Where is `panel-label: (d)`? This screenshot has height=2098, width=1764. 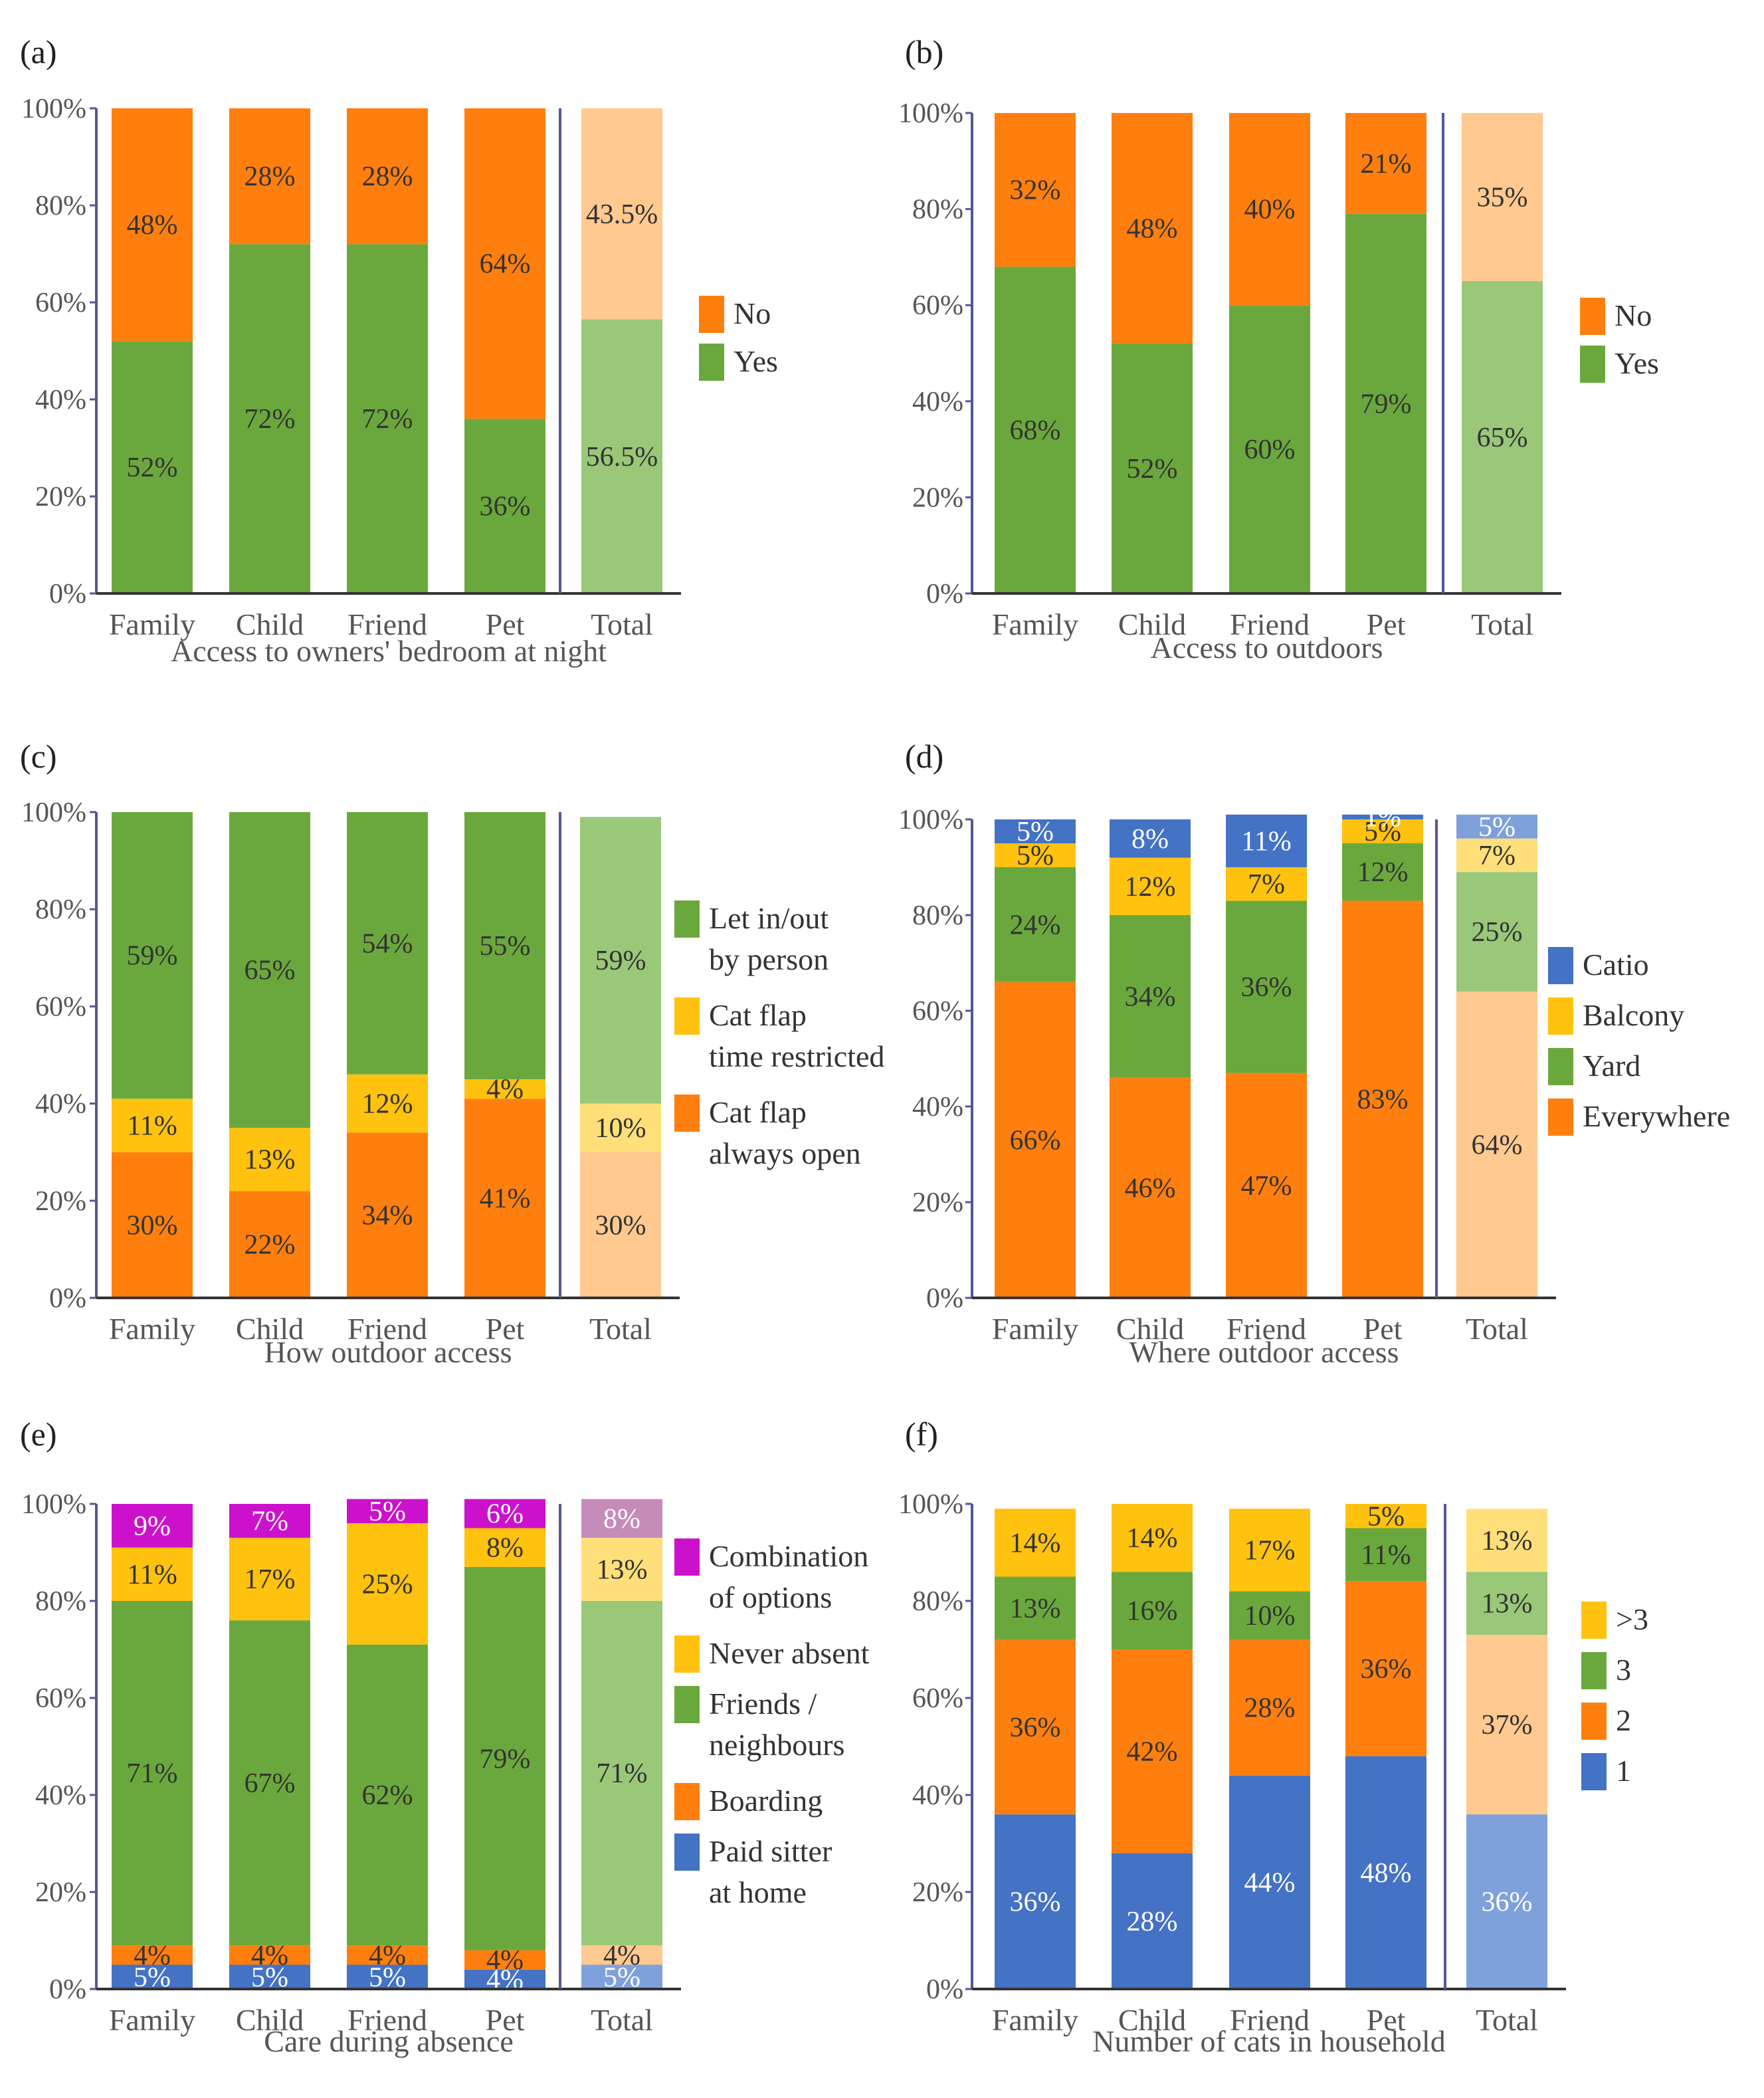 panel-label: (d) is located at coordinates (924, 756).